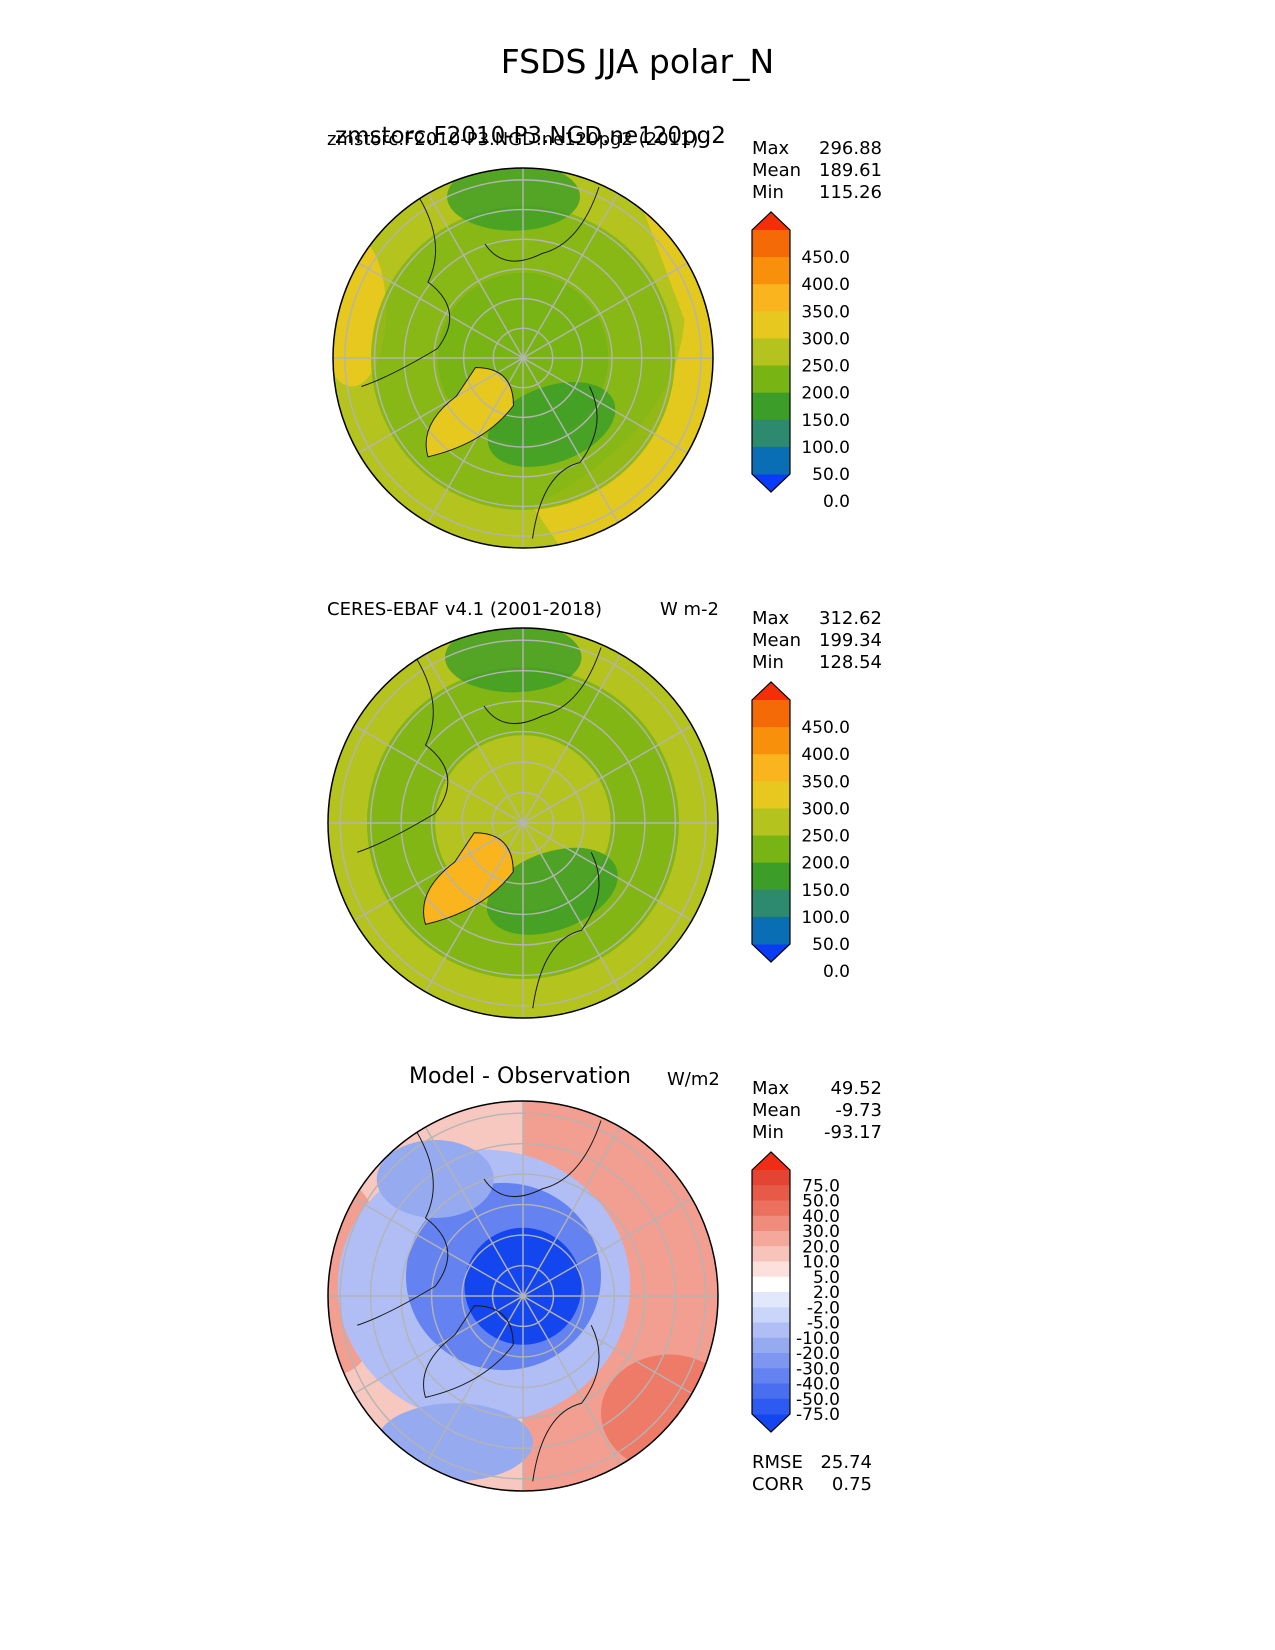 This screenshot has width=1275, height=1650. Describe the element at coordinates (823, 1324) in the screenshot. I see `colorbar-tick-label: -5.0` at that location.